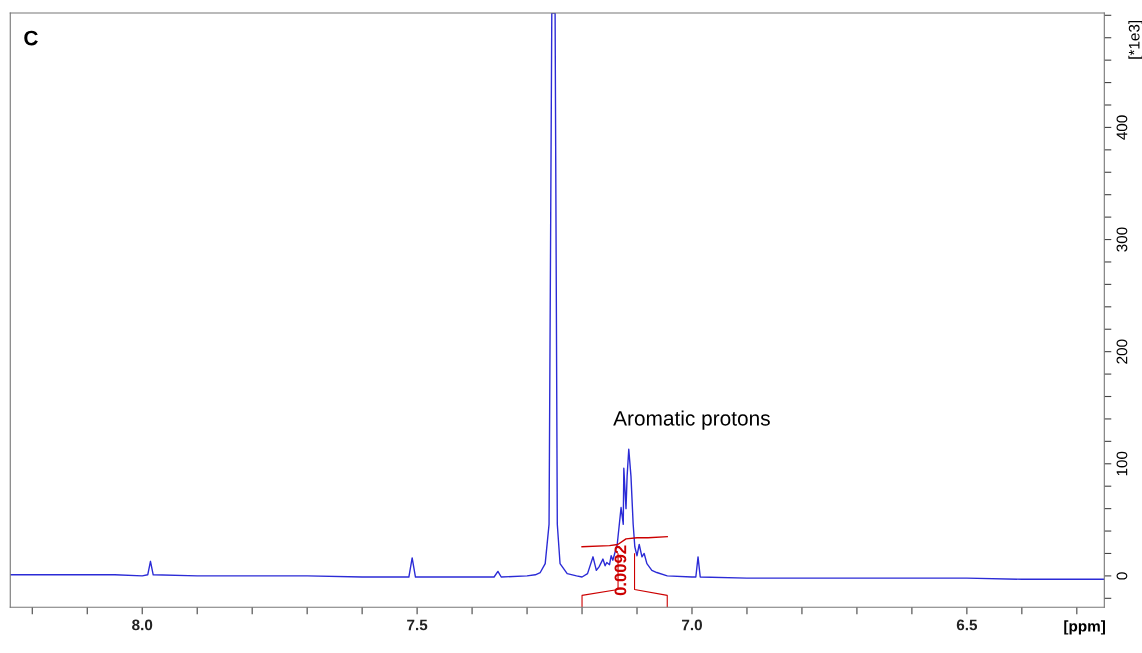  What do you see at coordinates (417, 625) in the screenshot?
I see `x-tick-label: 7.5` at bounding box center [417, 625].